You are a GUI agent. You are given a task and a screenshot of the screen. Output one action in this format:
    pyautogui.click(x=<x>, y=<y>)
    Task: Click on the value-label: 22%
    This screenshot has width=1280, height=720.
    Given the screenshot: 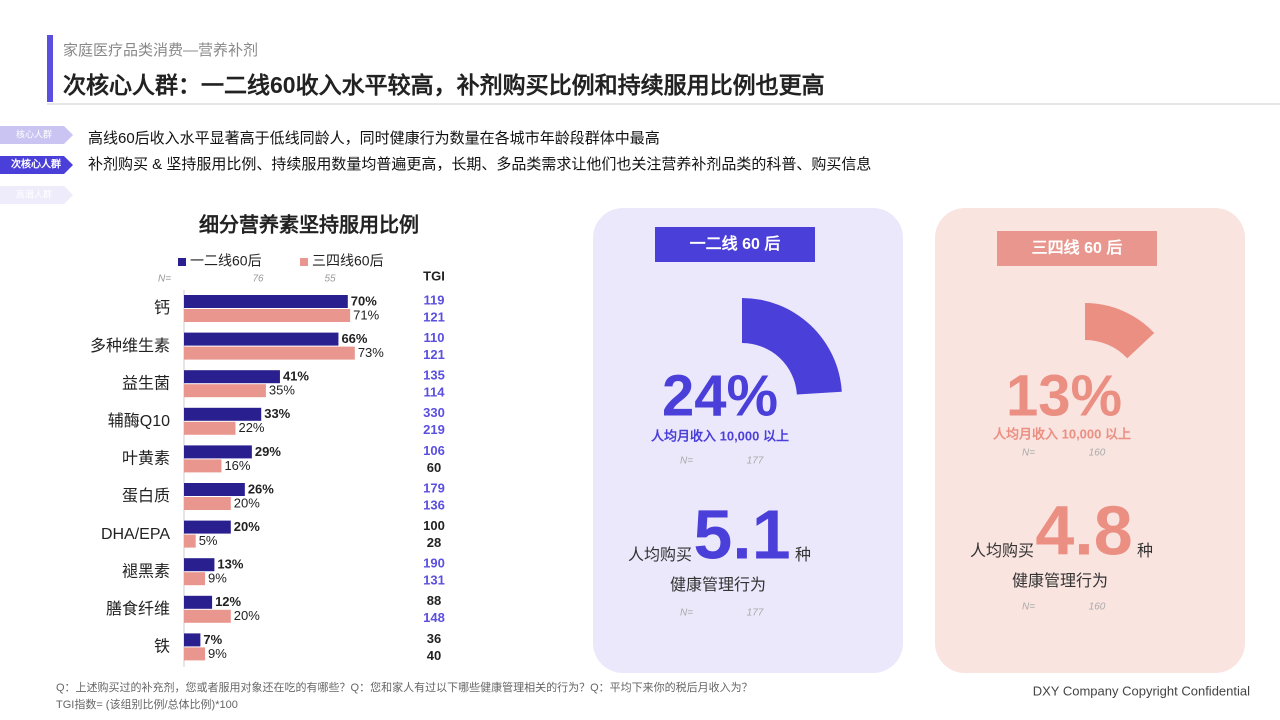 What is the action you would take?
    pyautogui.click(x=251, y=427)
    